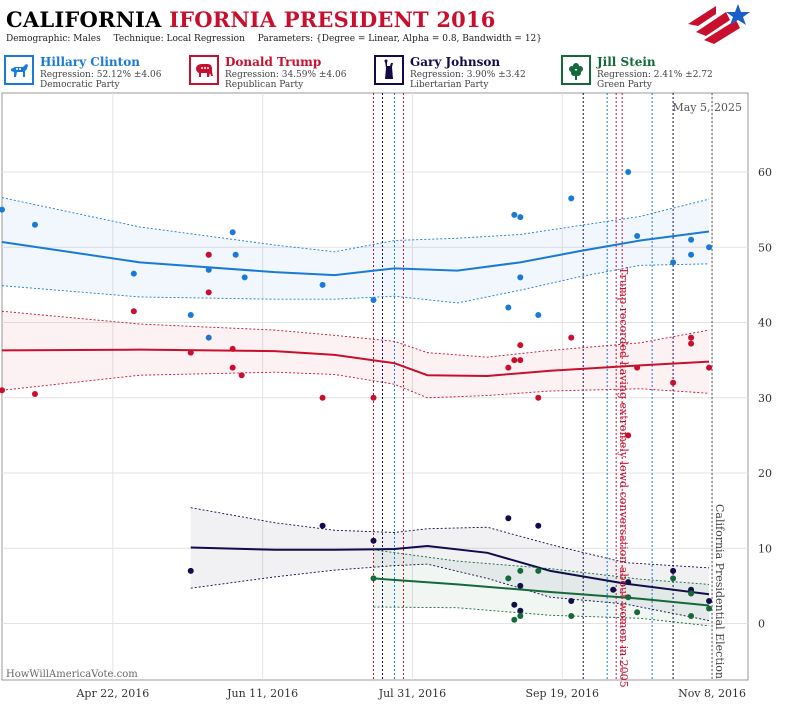 Image resolution: width=789 pixels, height=704 pixels. I want to click on date-label: May 5, 2025, so click(707, 107).